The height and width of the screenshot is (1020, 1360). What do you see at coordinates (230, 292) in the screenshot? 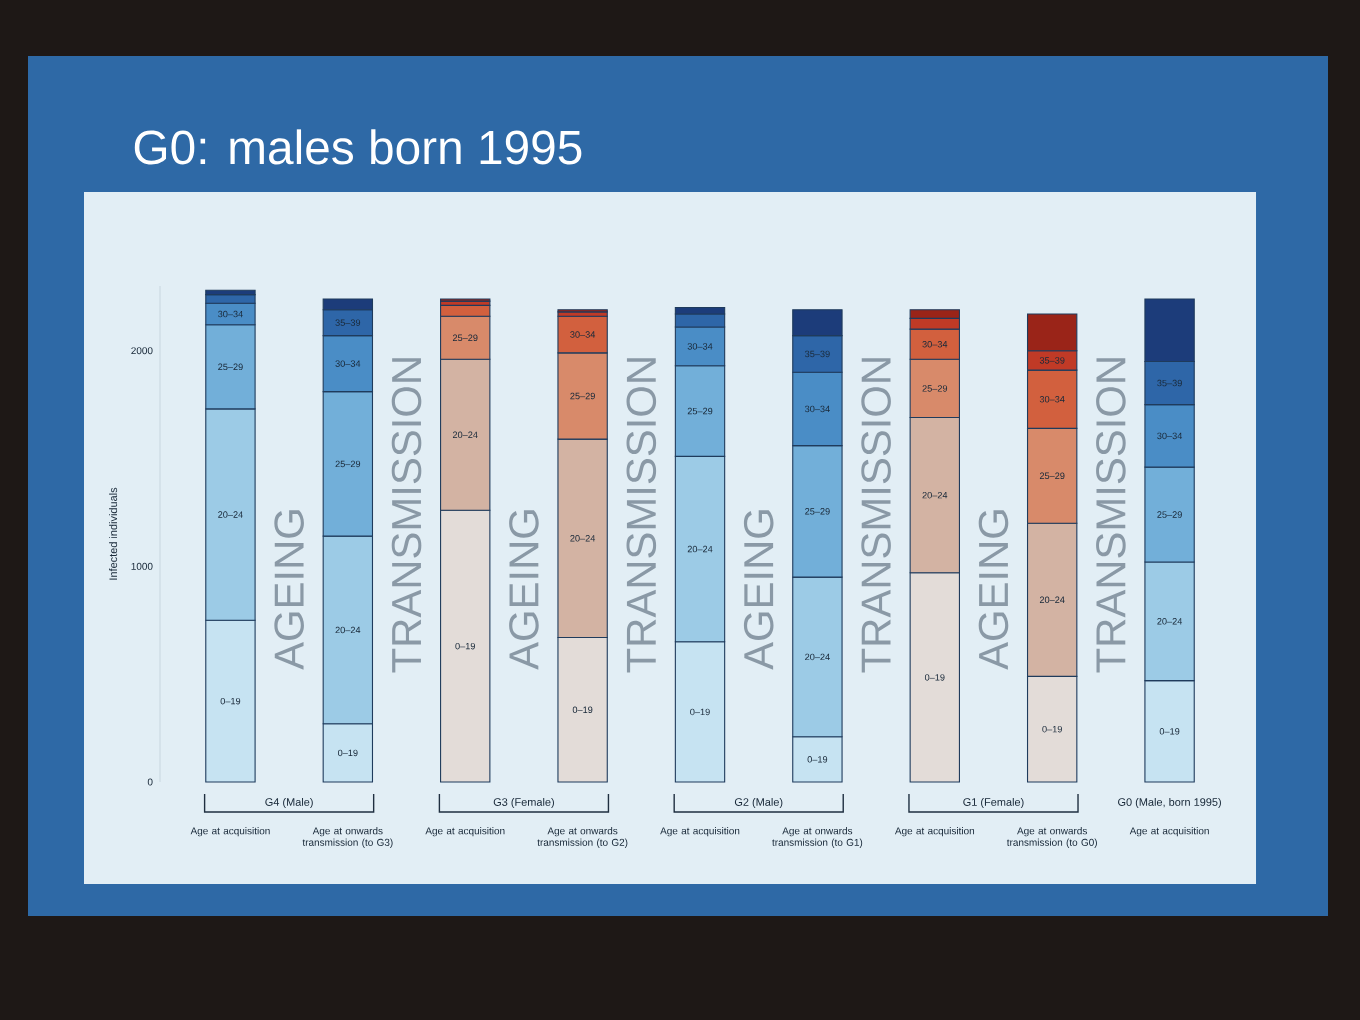
I see `bar` at bounding box center [230, 292].